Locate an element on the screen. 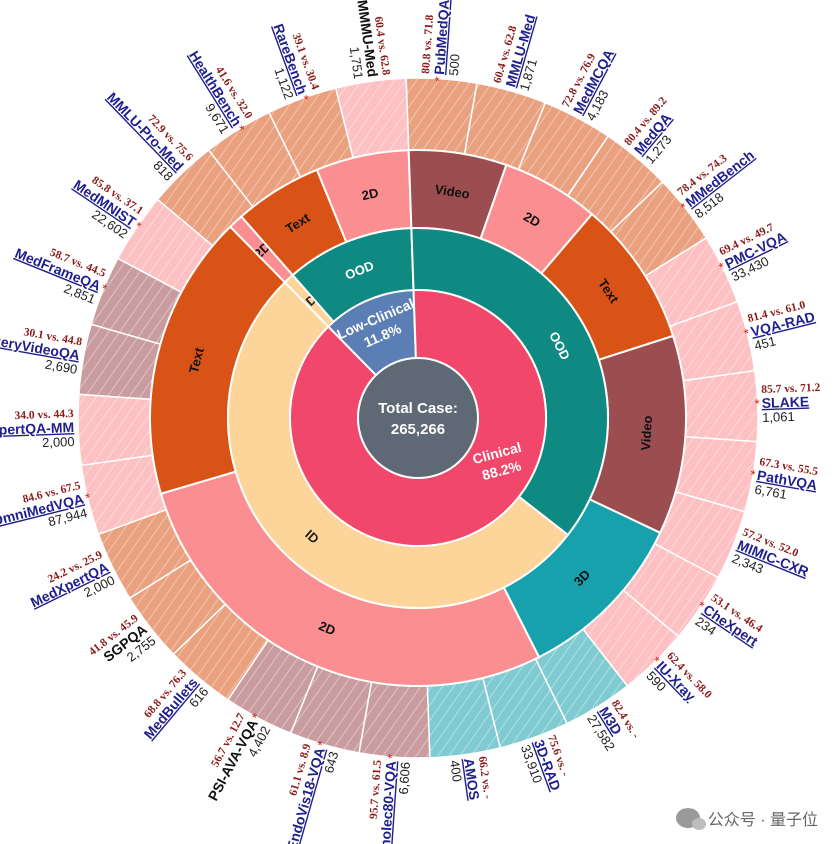 The height and width of the screenshot is (844, 840). dataset-name-26: MMLU-Pro-Med is located at coordinates (145, 131).